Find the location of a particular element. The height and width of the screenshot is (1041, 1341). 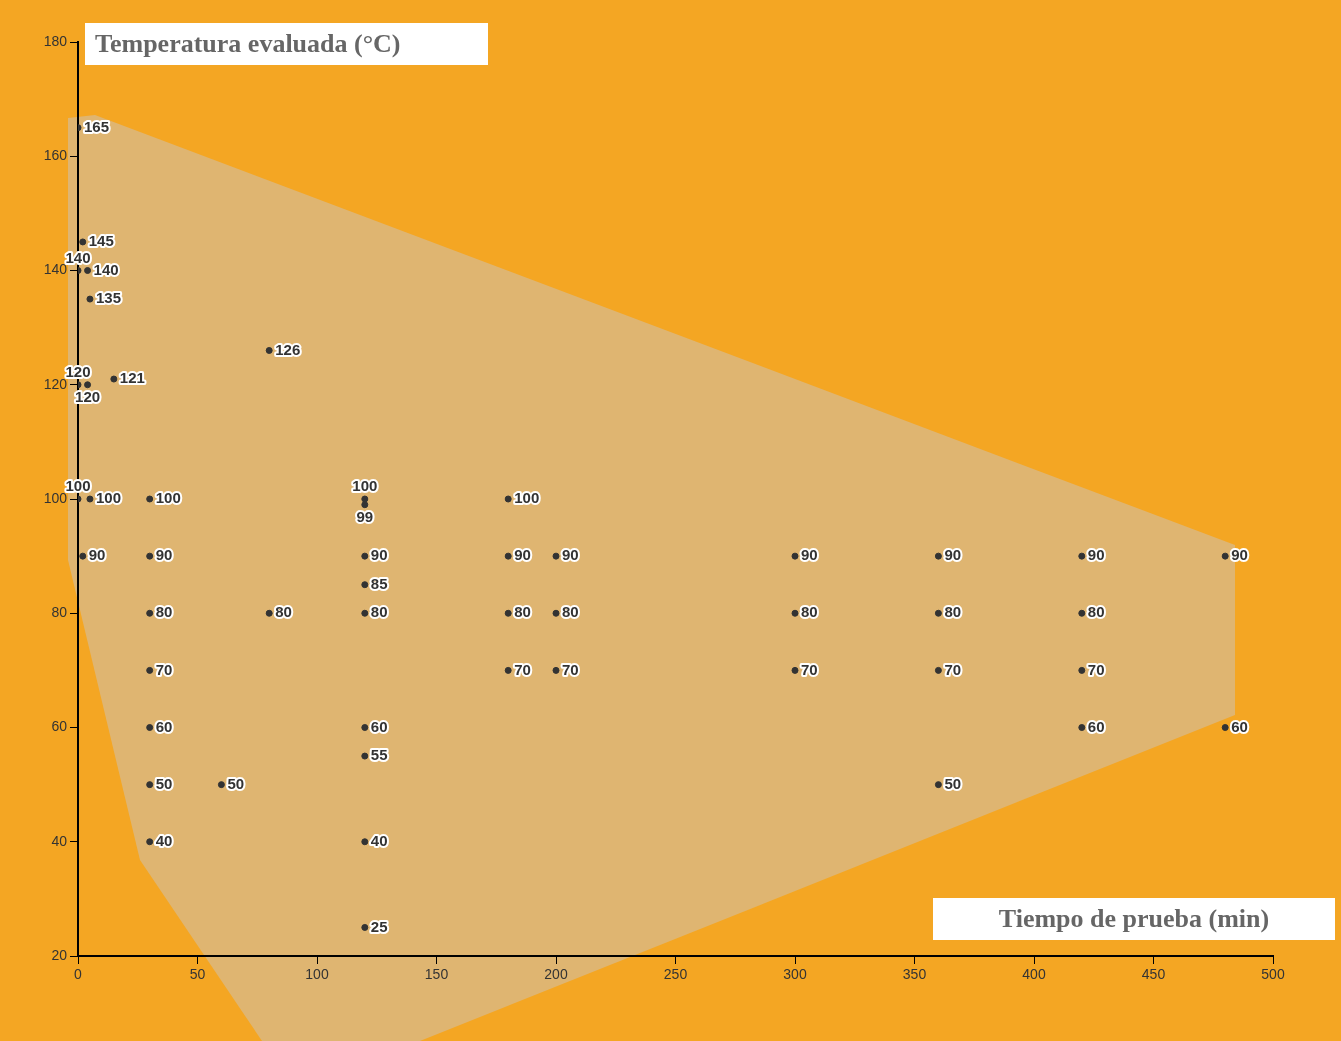

y-tick-label: 180 is located at coordinates (55, 40).